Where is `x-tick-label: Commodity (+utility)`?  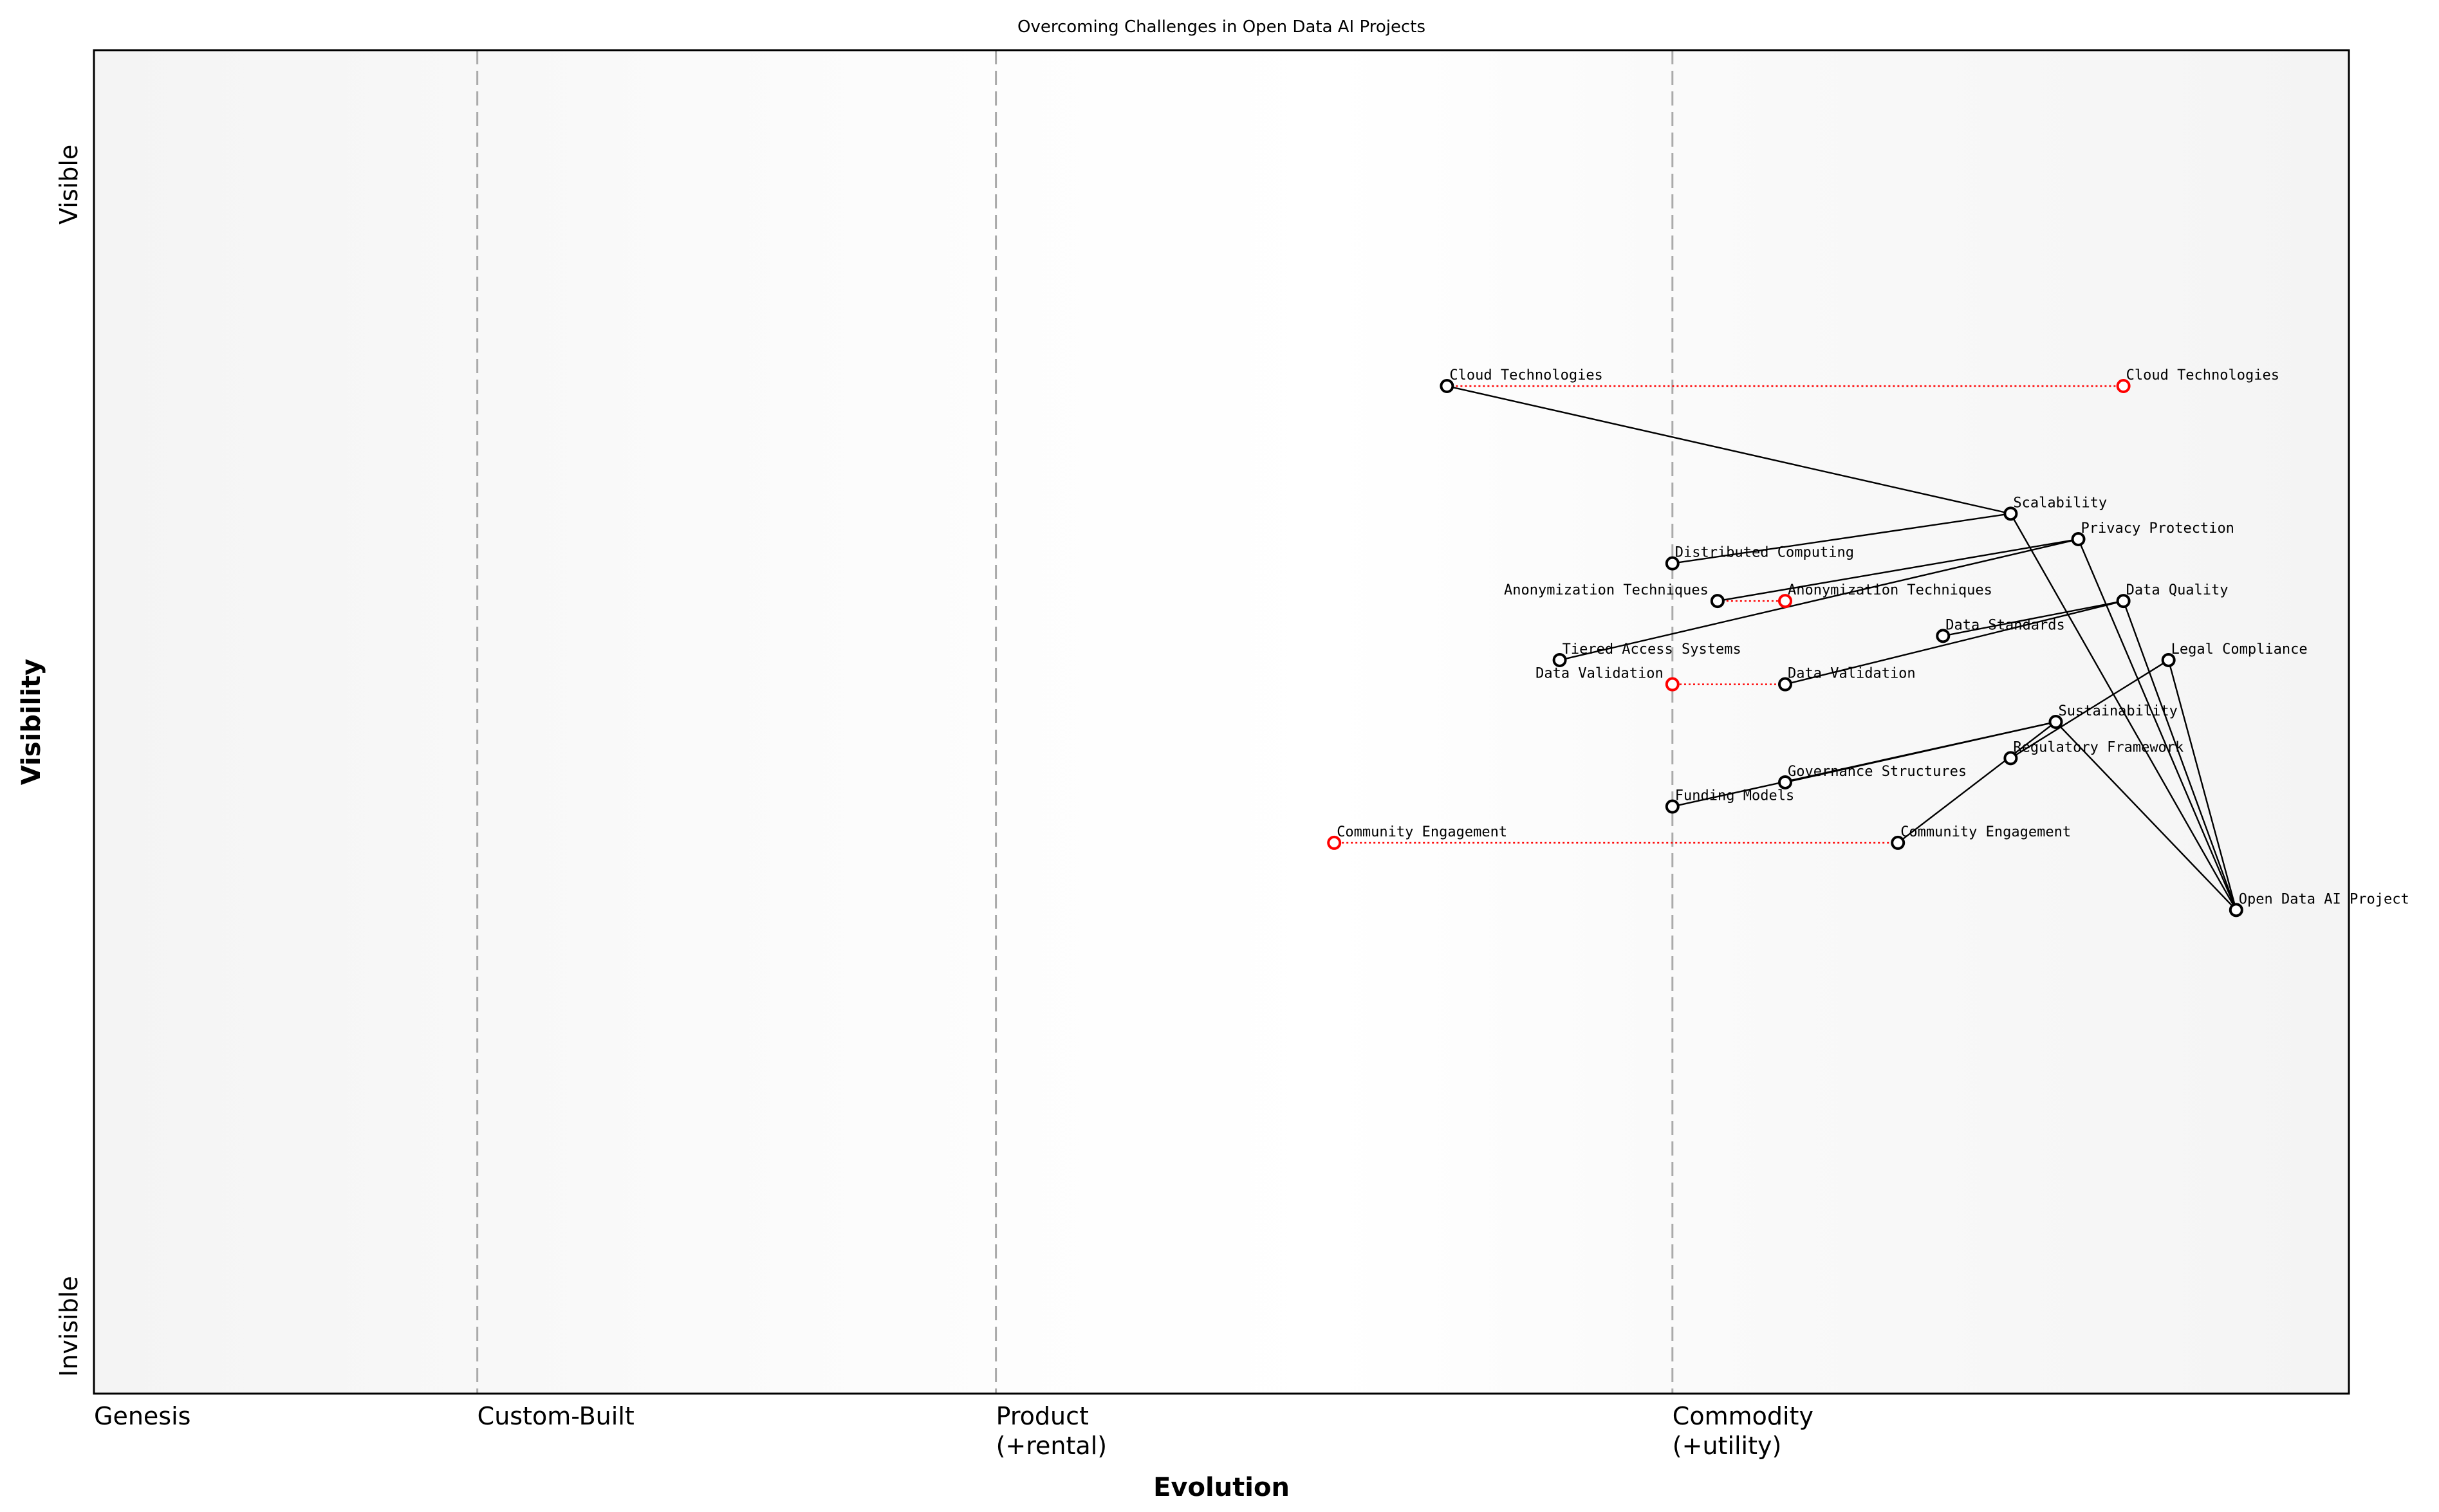
x-tick-label: Commodity (+utility) is located at coordinates (1743, 1431).